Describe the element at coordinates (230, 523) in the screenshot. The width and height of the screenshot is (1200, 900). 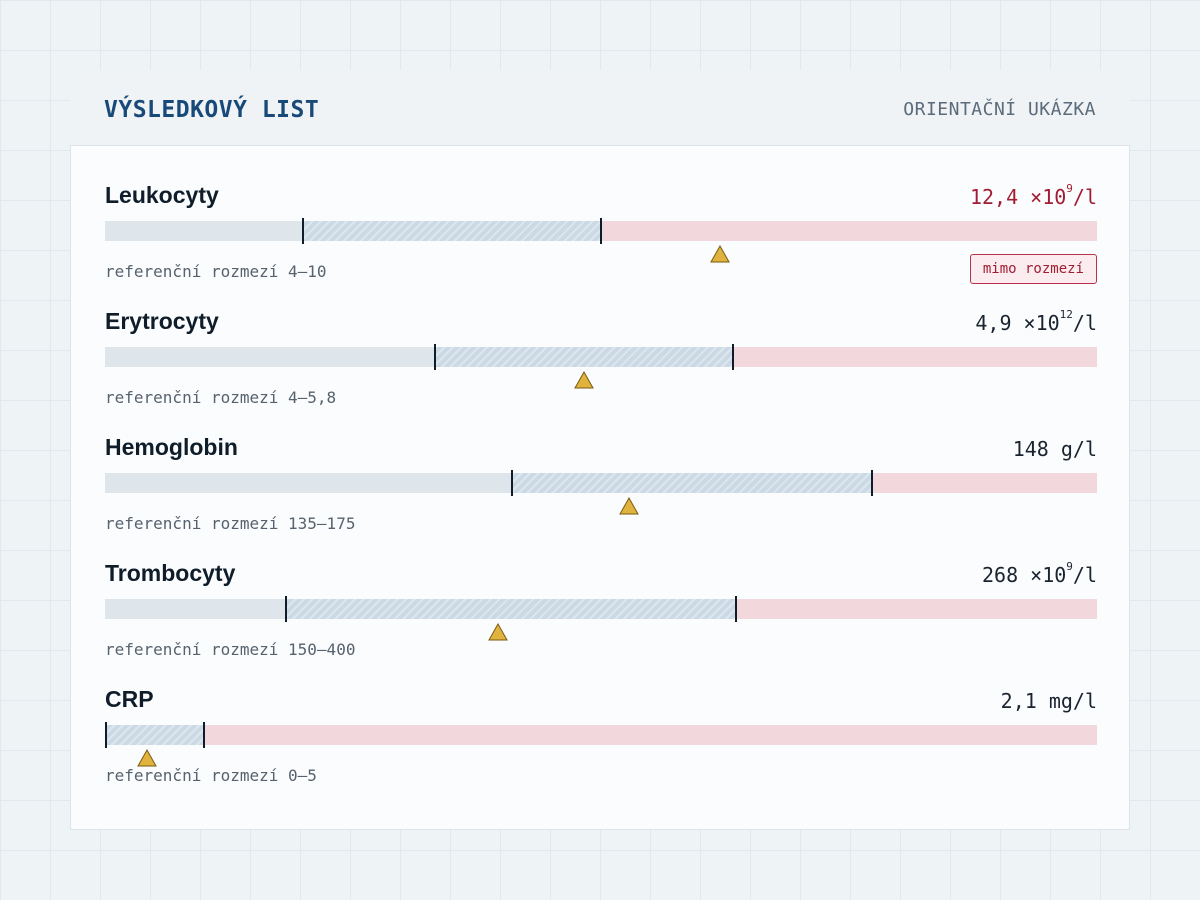
I see `reference-range-label: referenční rozmezí 135–175` at that location.